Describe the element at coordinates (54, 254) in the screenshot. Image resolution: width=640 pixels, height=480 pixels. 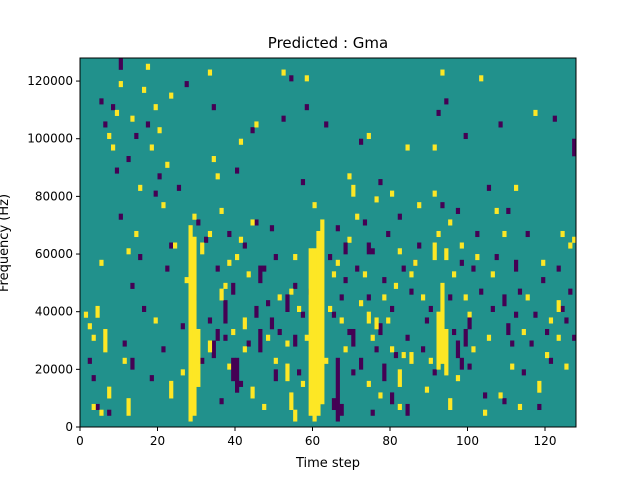
I see `y-tick-label: 60000` at that location.